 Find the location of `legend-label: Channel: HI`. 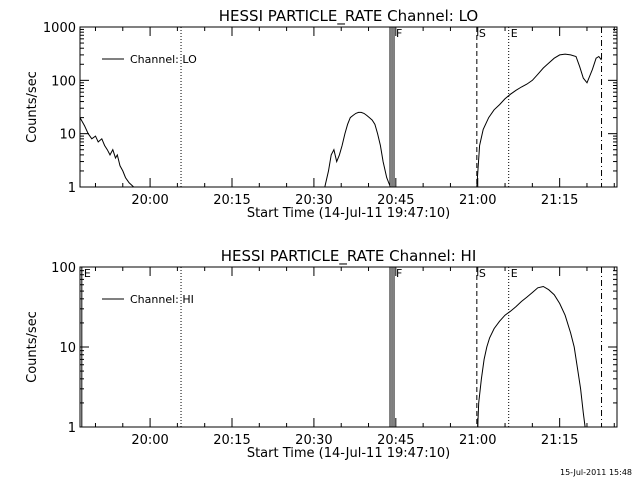

legend-label: Channel: HI is located at coordinates (162, 299).